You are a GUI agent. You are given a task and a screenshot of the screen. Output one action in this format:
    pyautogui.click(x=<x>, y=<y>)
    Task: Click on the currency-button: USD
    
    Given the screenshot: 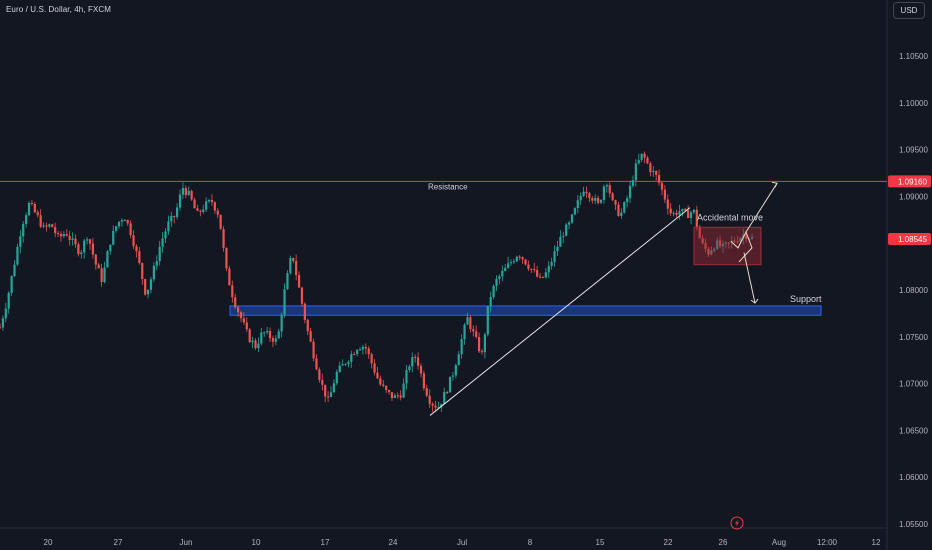 What is the action you would take?
    pyautogui.click(x=909, y=10)
    